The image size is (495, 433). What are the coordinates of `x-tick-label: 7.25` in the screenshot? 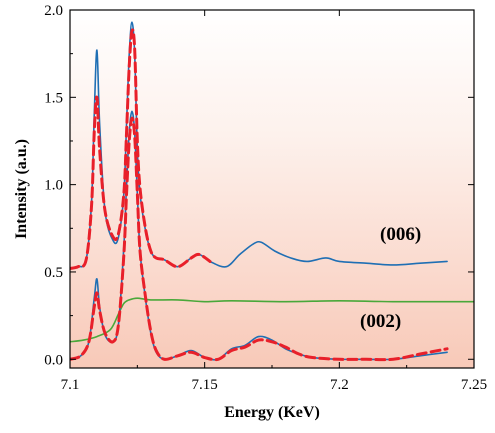 It's located at (474, 385).